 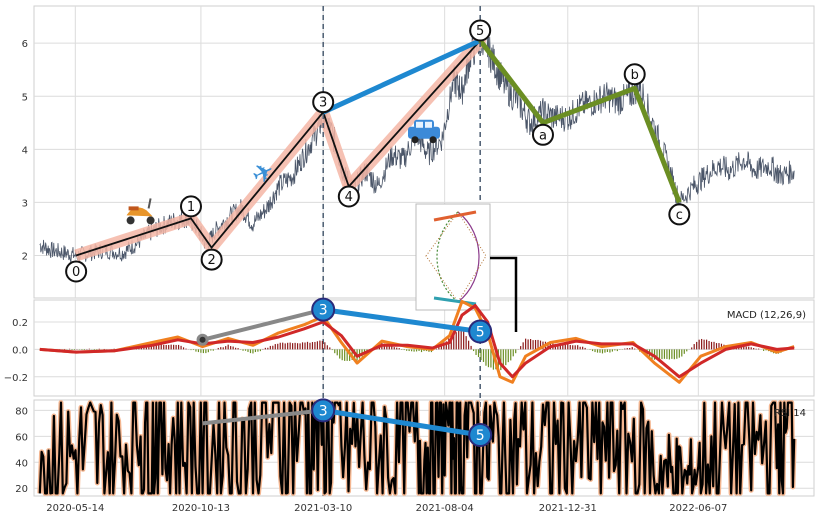 I want to click on price-ytick-label: 6, so click(x=25, y=44).